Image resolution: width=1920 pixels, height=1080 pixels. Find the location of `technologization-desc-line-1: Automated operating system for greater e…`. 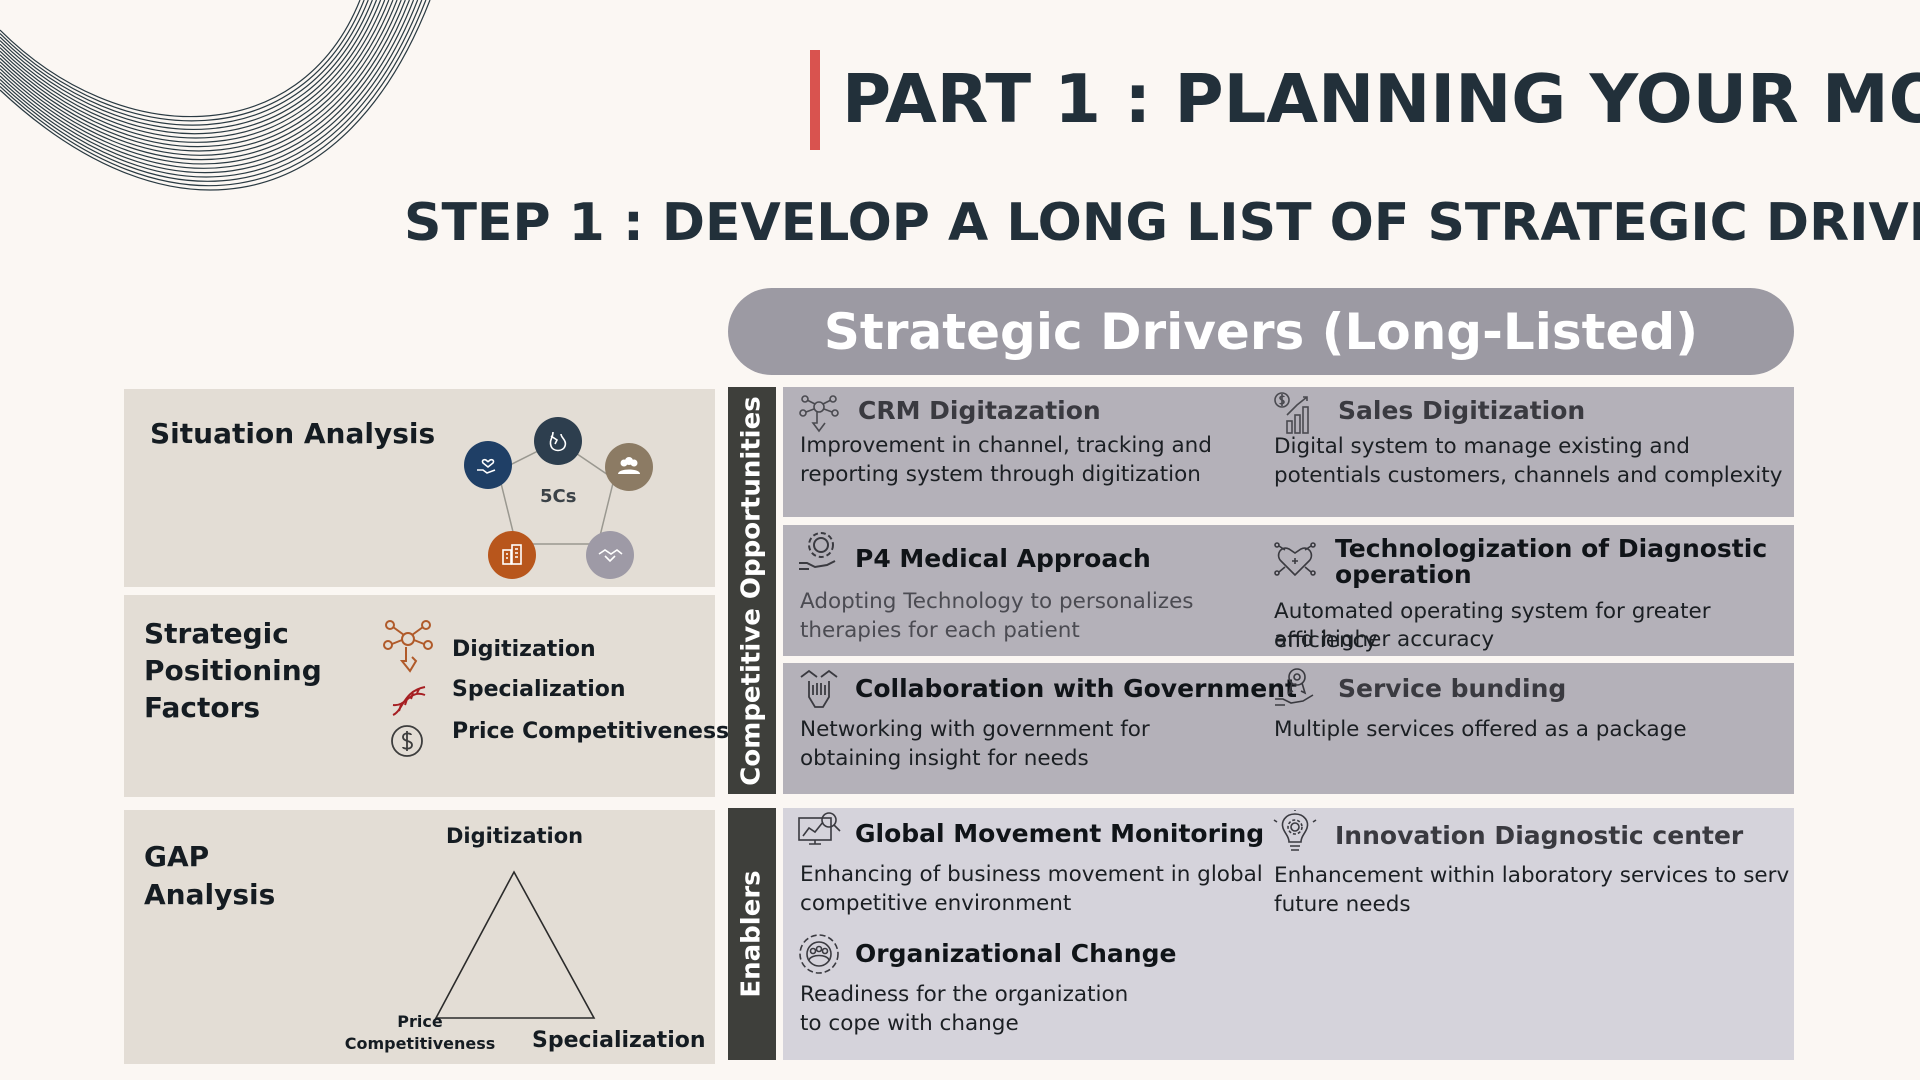

technologization-desc-line-1: Automated operating system for greater e… is located at coordinates (1492, 626).